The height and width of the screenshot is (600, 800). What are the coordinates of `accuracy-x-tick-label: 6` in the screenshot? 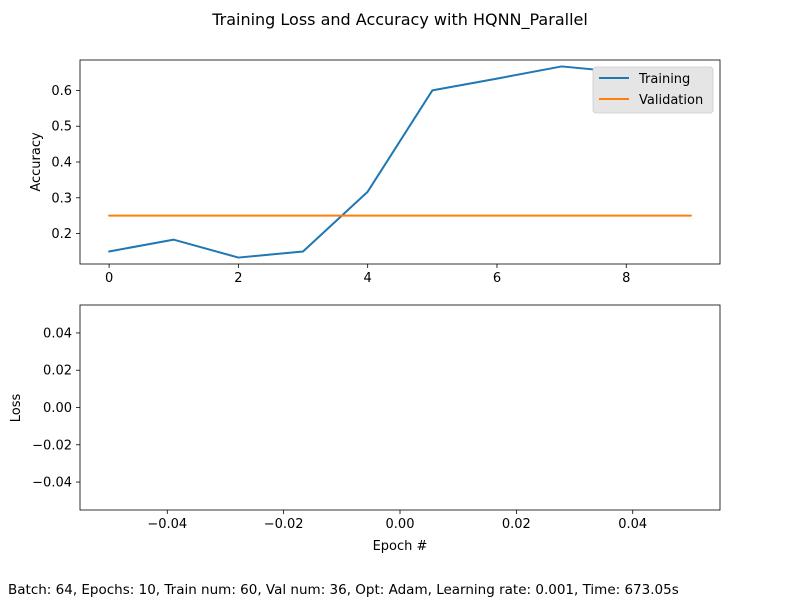 It's located at (497, 278).